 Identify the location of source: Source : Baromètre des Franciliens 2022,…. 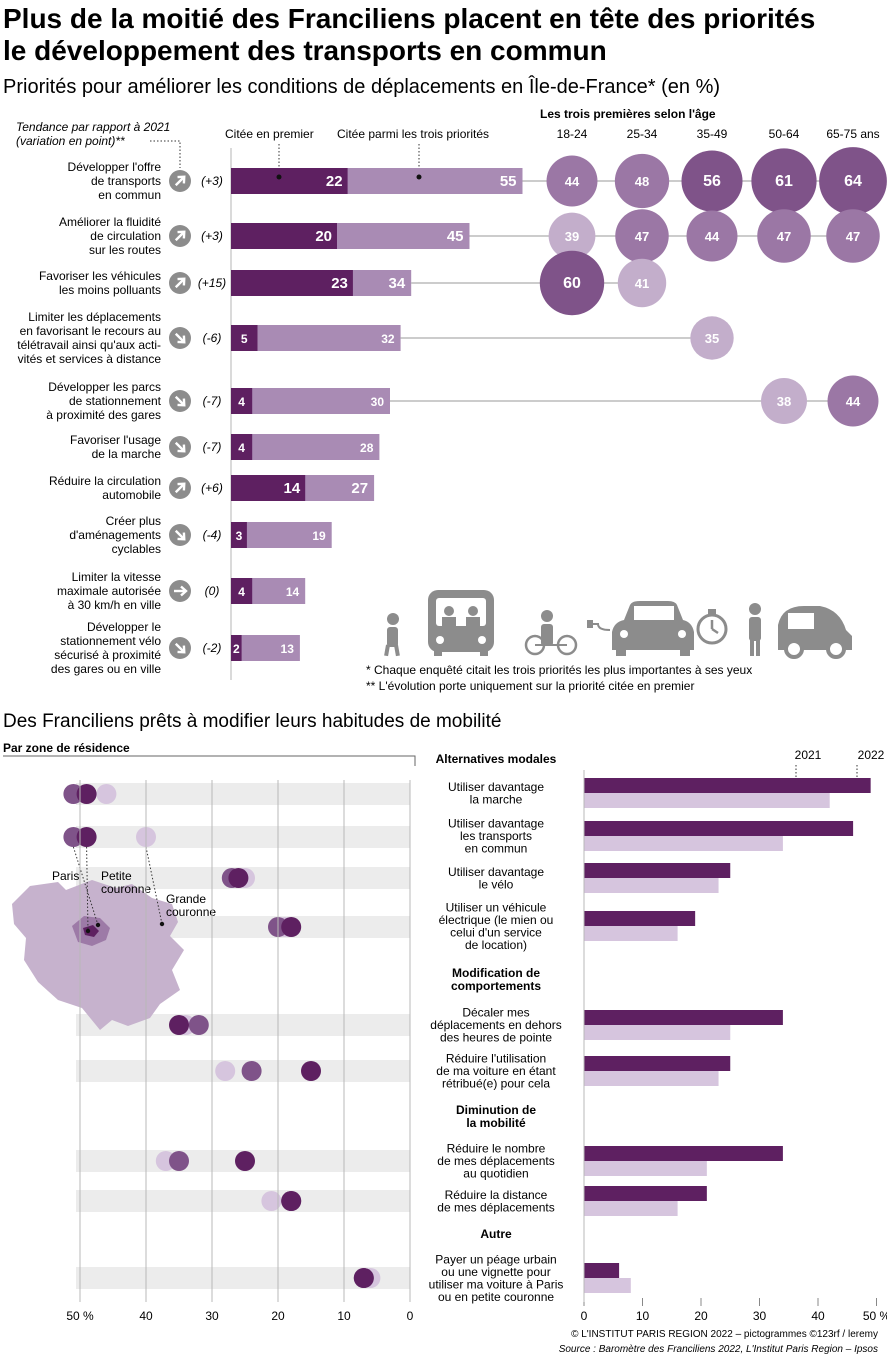
(718, 1349).